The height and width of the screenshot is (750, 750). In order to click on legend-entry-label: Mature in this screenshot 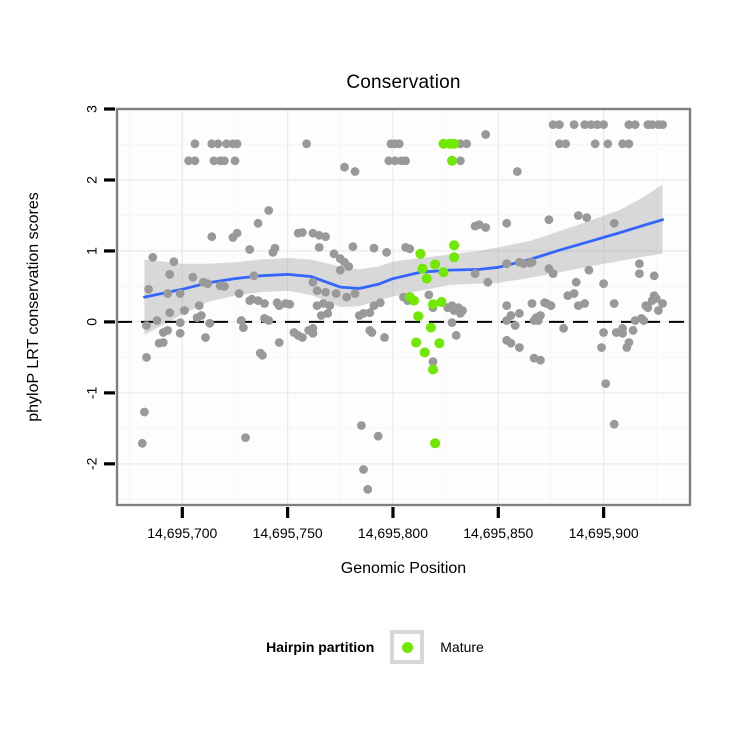, I will do `click(462, 647)`.